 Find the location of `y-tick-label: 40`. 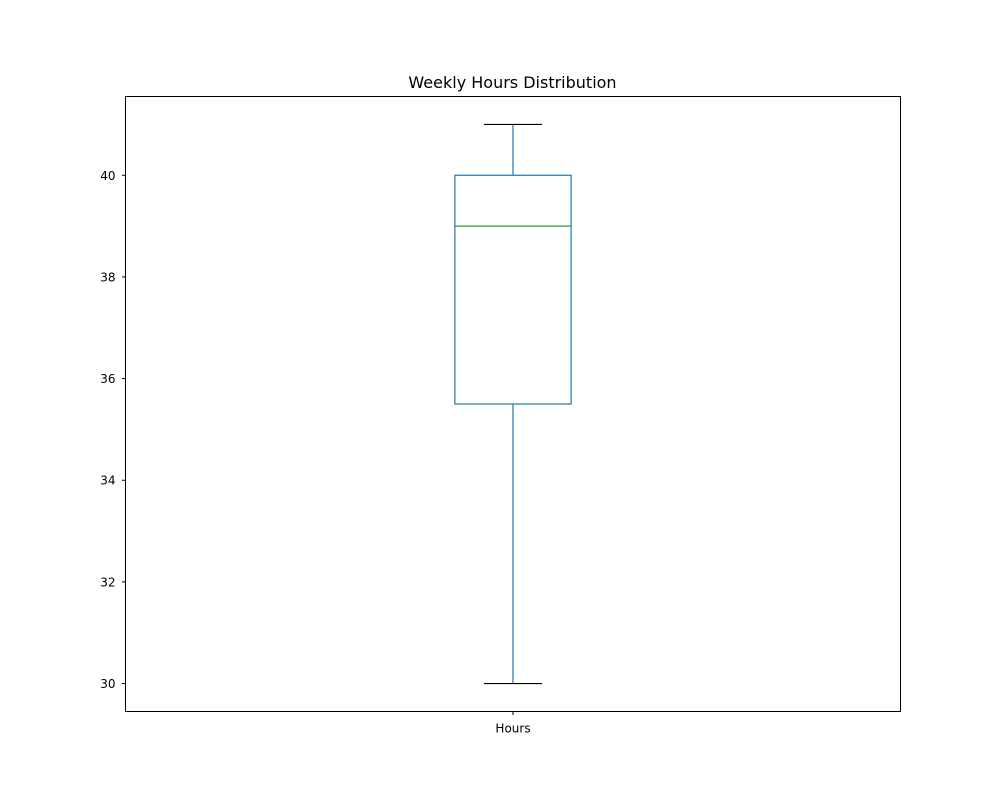

y-tick-label: 40 is located at coordinates (107, 176).